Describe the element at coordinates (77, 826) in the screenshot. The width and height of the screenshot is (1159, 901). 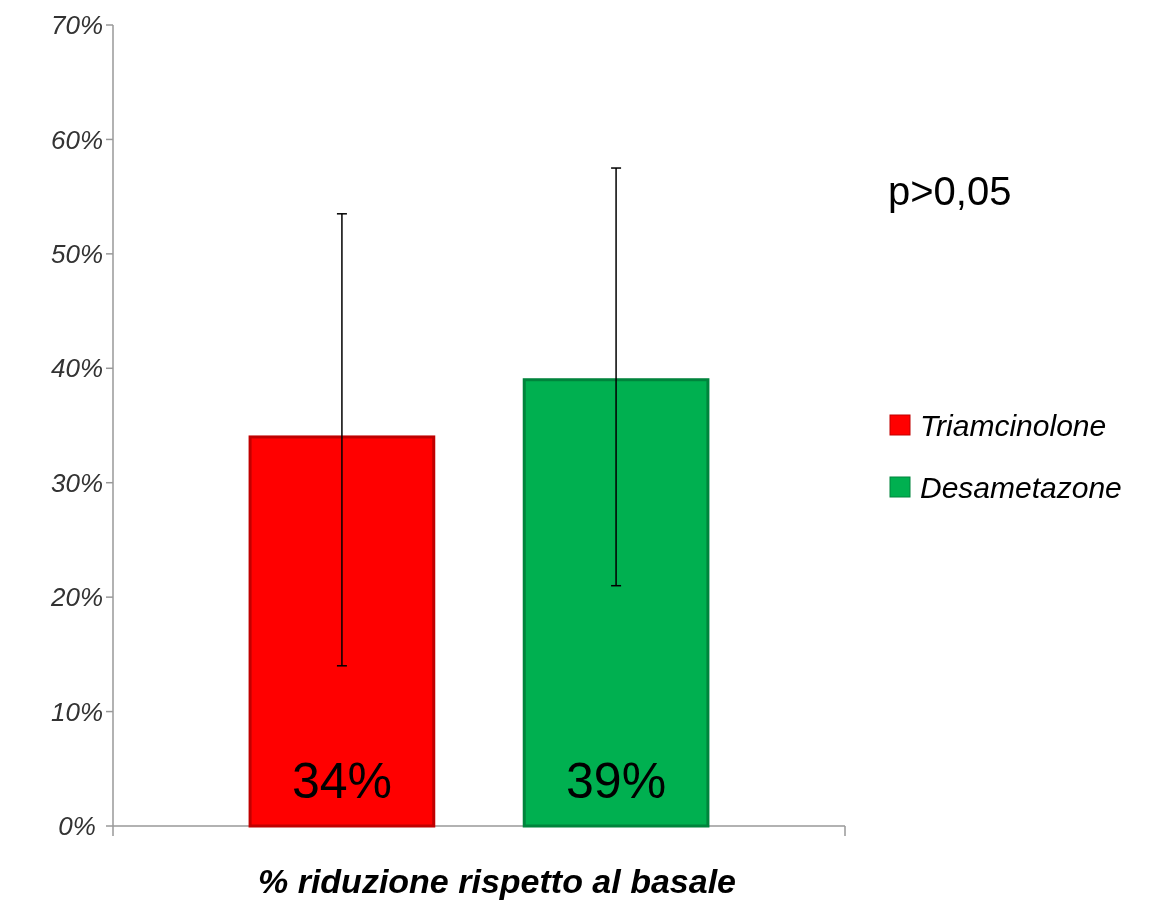
I see `y-tick-label: 0%` at that location.